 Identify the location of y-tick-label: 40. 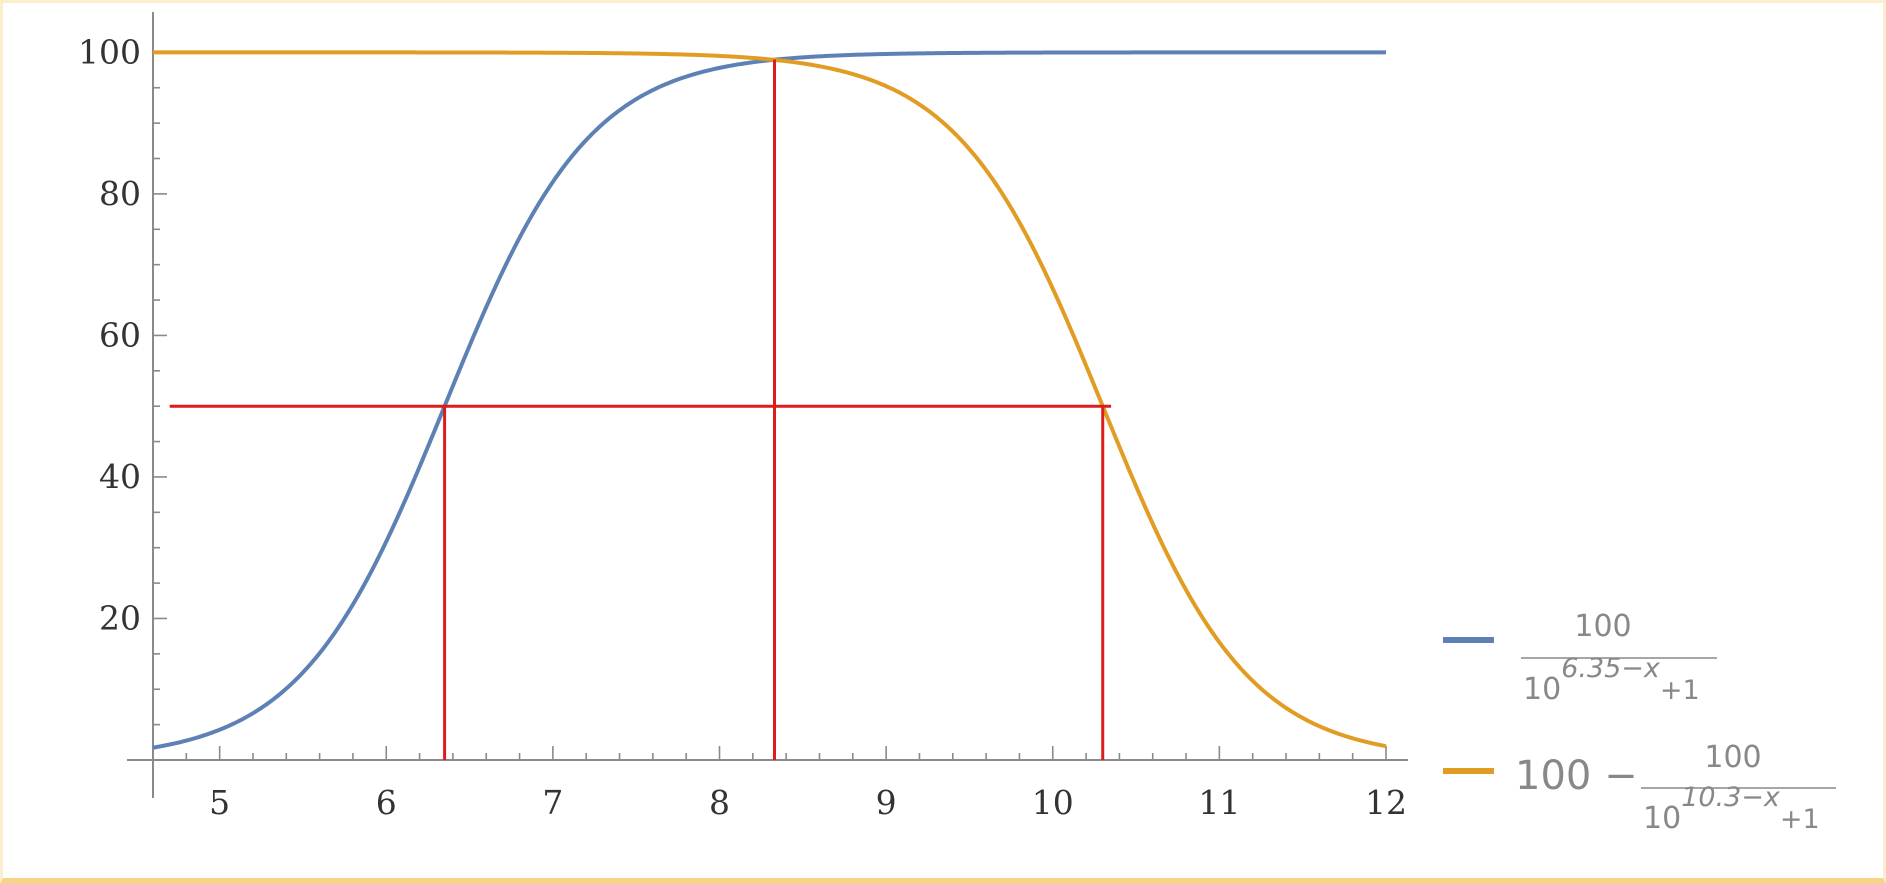
(120, 476).